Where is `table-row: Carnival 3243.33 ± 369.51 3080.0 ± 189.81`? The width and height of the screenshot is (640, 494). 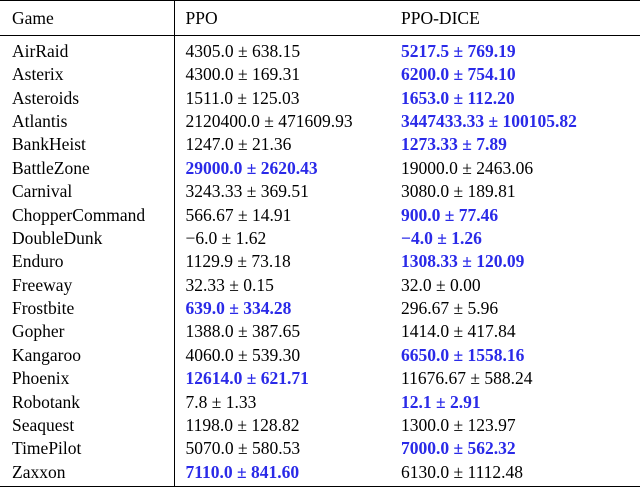 table-row: Carnival 3243.33 ± 369.51 3080.0 ± 189.81 is located at coordinates (320, 191).